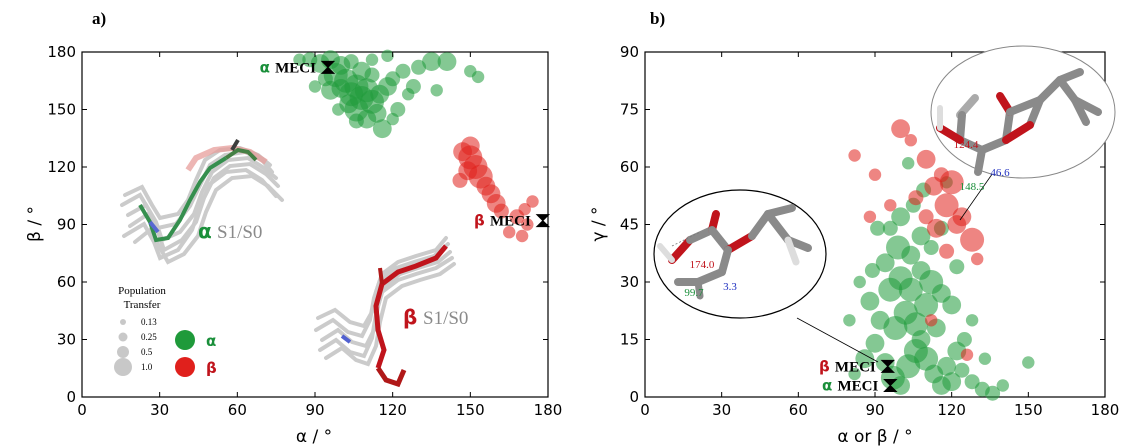  I want to click on inset-bottom-value-blue: 3.3, so click(730, 287).